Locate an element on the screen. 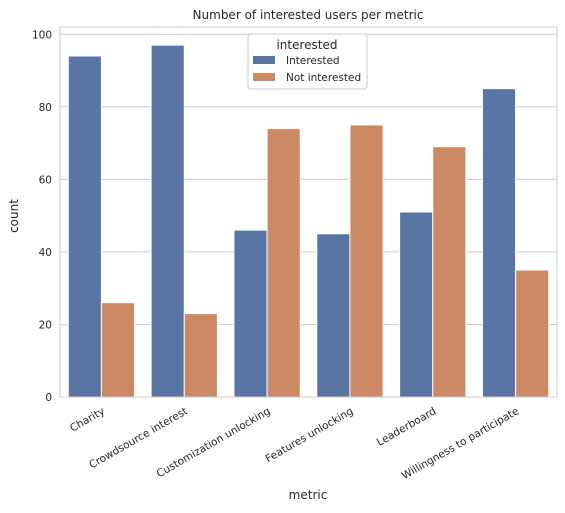 This screenshot has height=513, width=565. legend-swatch-interested is located at coordinates (264, 60).